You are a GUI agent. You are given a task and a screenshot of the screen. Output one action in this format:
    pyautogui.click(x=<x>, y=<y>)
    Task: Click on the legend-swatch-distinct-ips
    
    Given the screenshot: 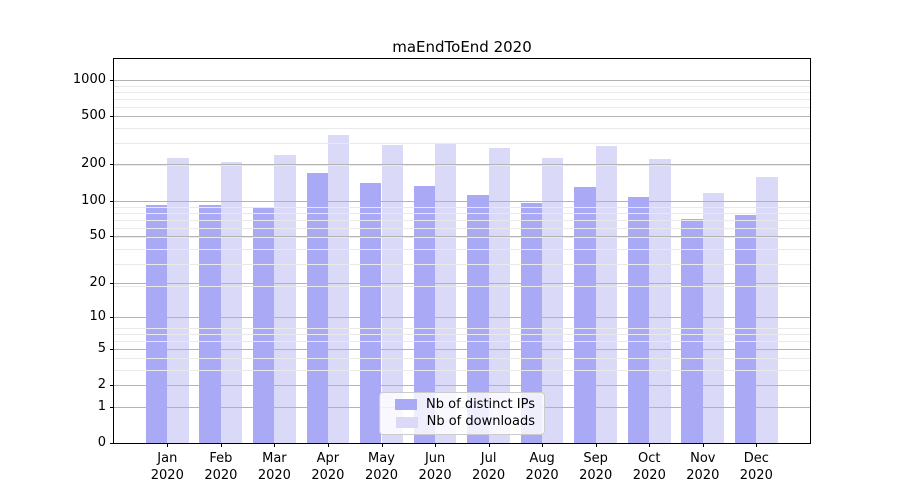 What is the action you would take?
    pyautogui.click(x=406, y=405)
    